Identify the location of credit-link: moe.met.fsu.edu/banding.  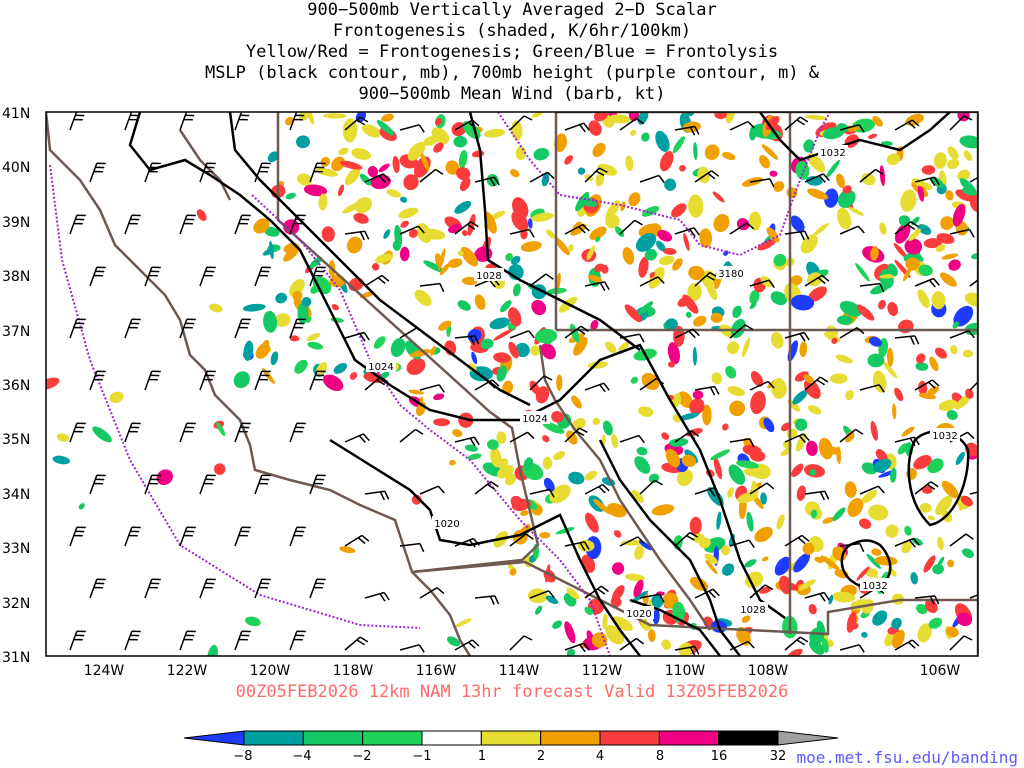
(907, 757).